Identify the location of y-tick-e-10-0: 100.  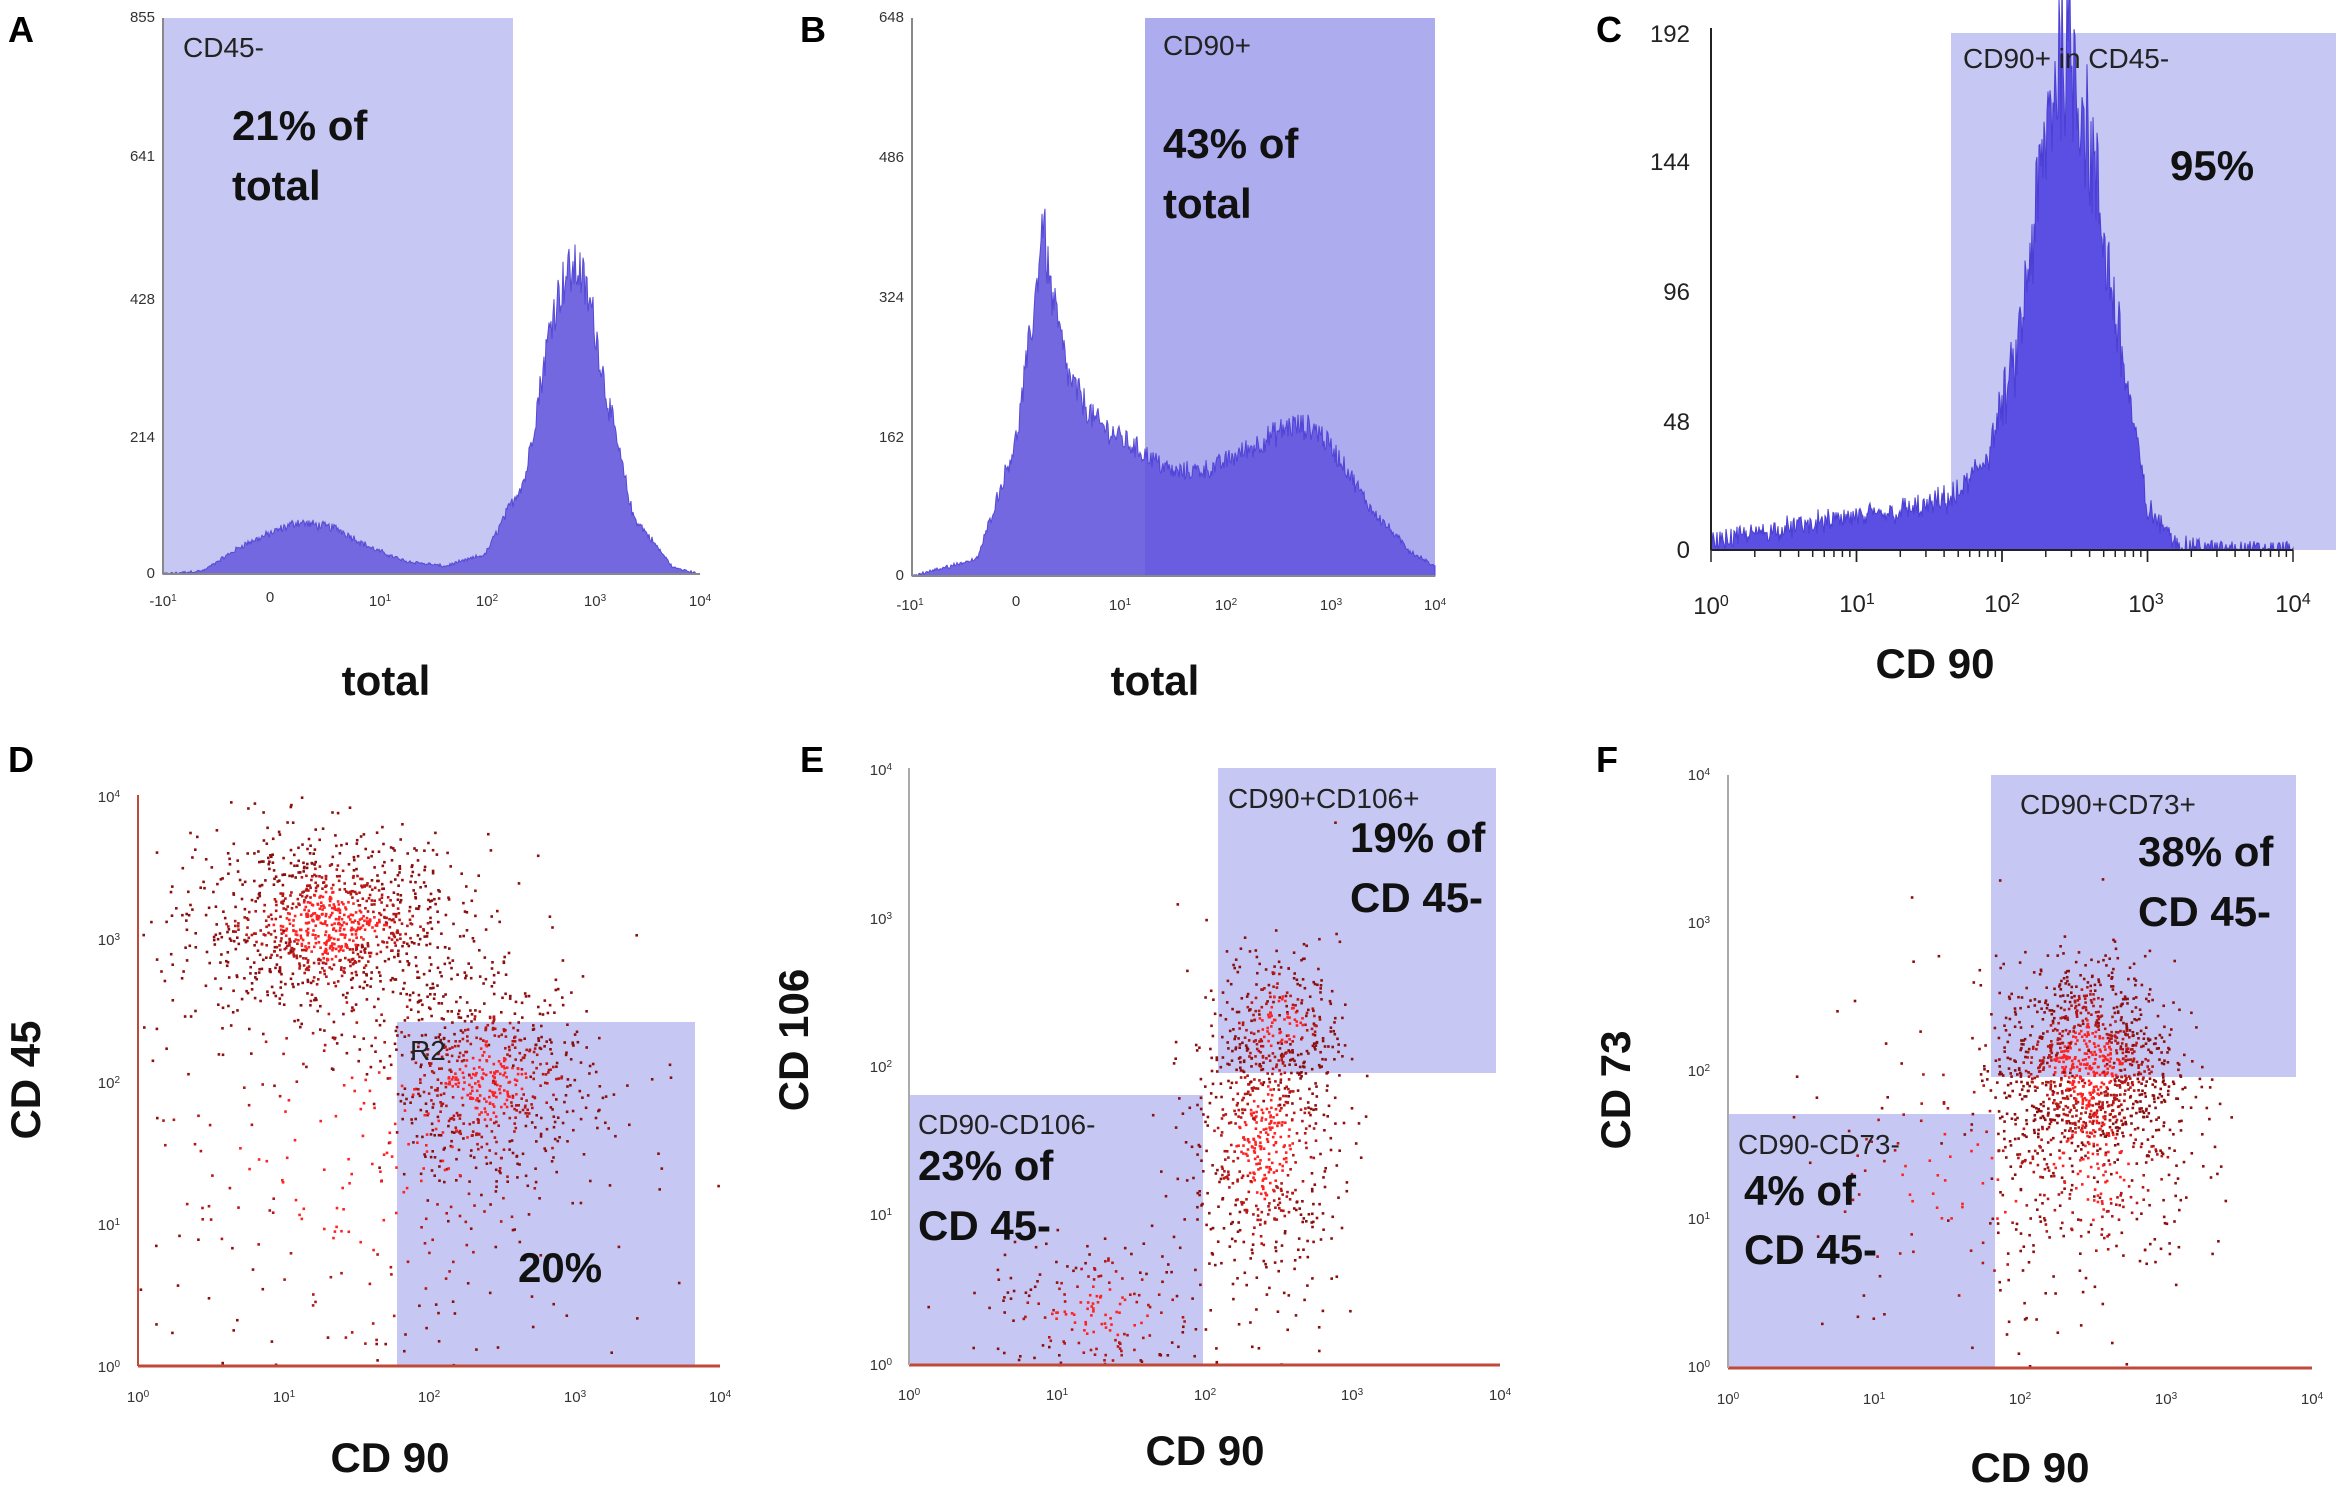
(881, 1366).